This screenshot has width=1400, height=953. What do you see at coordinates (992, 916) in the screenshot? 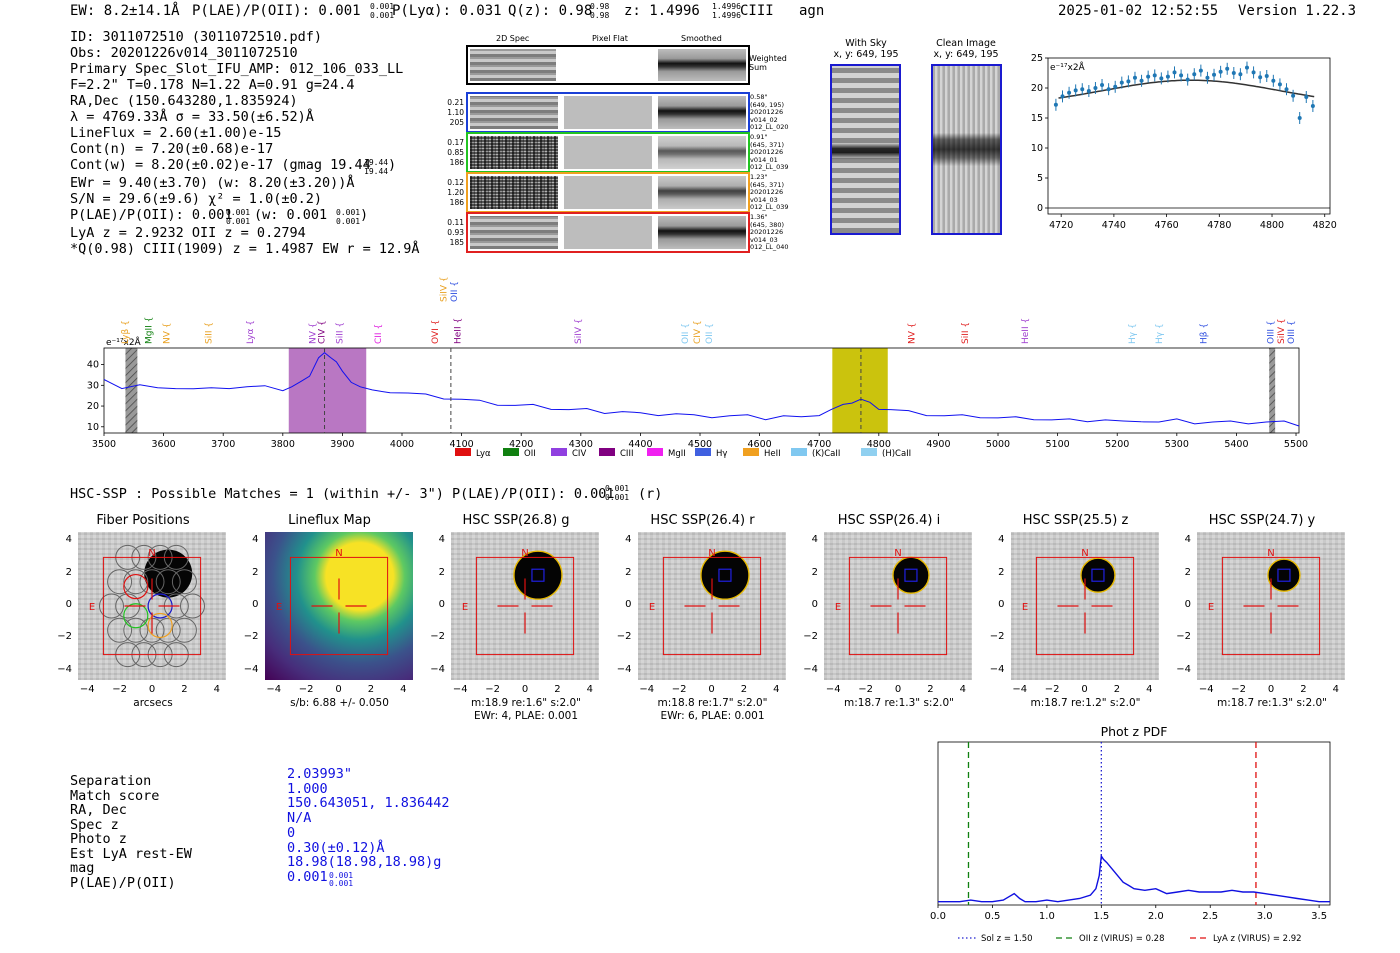
I see `photz-xtick-label: 0.5` at bounding box center [992, 916].